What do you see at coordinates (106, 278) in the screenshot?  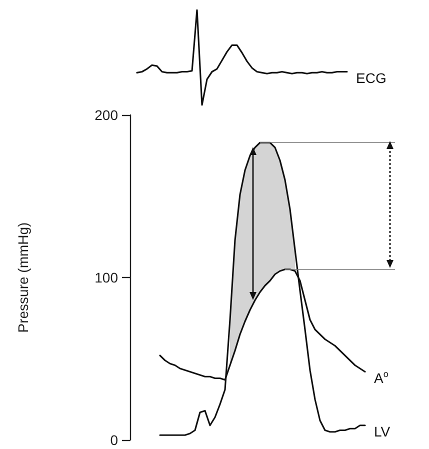 I see `y-tick-label: 100` at bounding box center [106, 278].